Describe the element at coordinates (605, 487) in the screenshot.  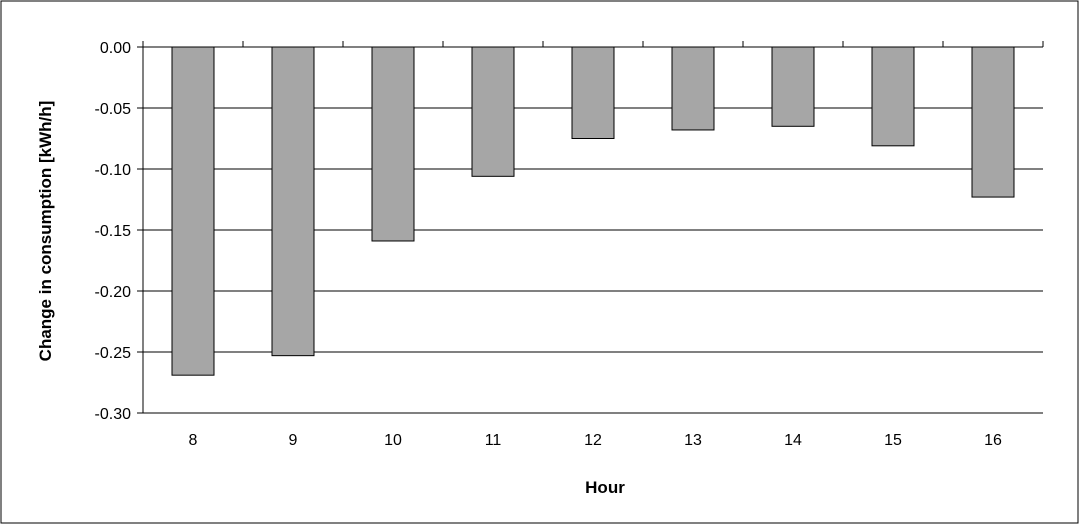
I see `x-axis-title: Hour` at that location.